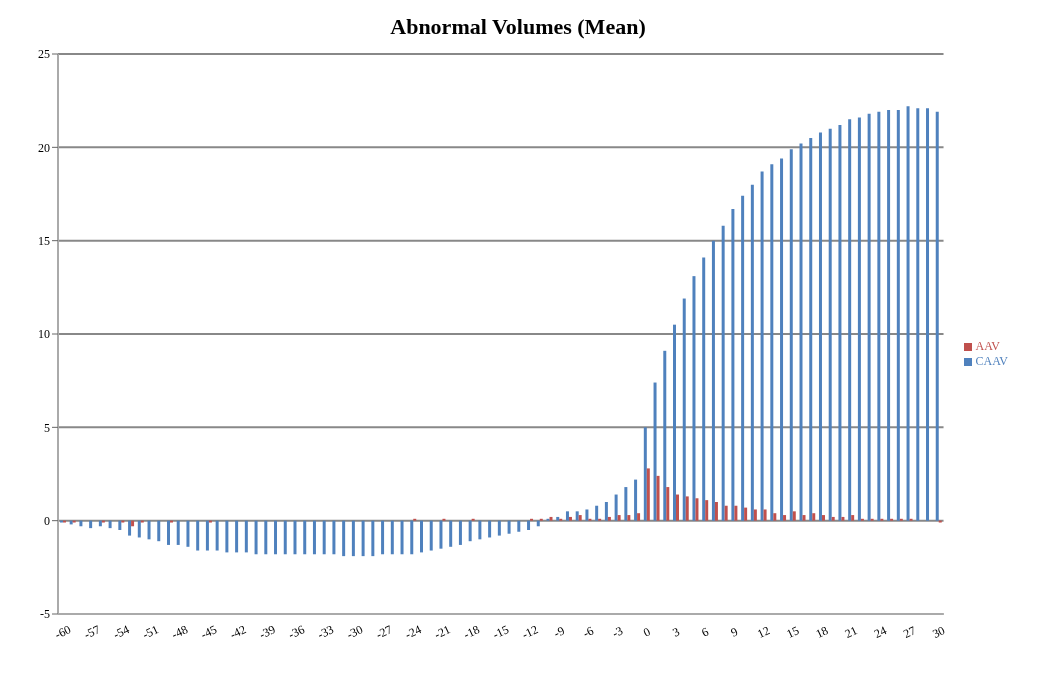 This screenshot has height=680, width=1038. Describe the element at coordinates (939, 632) in the screenshot. I see `x-tick-label: 30` at that location.